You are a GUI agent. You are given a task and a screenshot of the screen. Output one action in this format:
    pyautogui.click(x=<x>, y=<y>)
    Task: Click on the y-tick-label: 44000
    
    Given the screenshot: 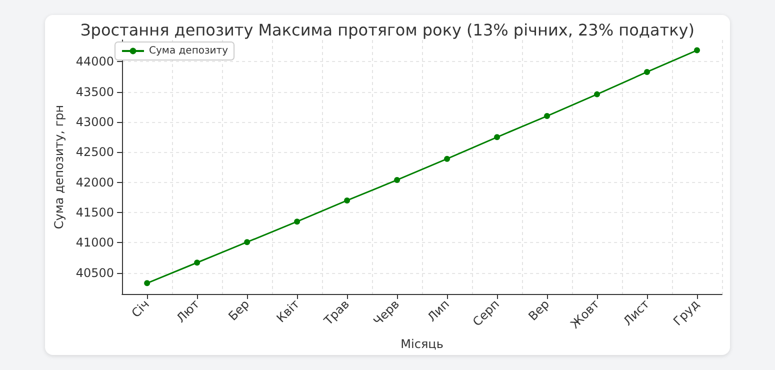 What is the action you would take?
    pyautogui.click(x=95, y=61)
    